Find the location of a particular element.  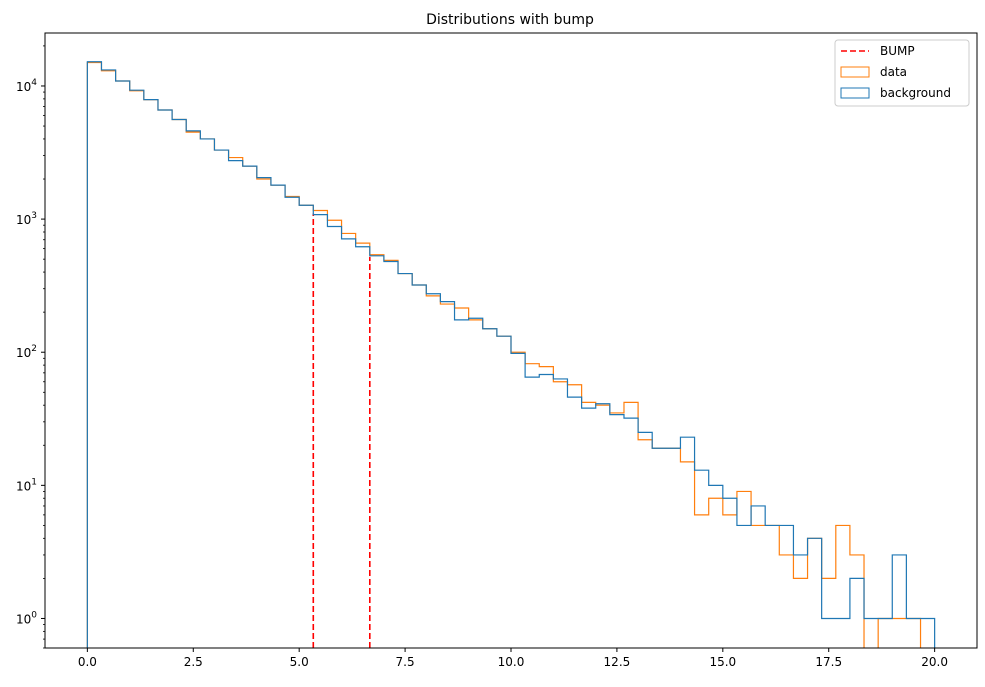

x-tick-label: 2.5 is located at coordinates (193, 662).